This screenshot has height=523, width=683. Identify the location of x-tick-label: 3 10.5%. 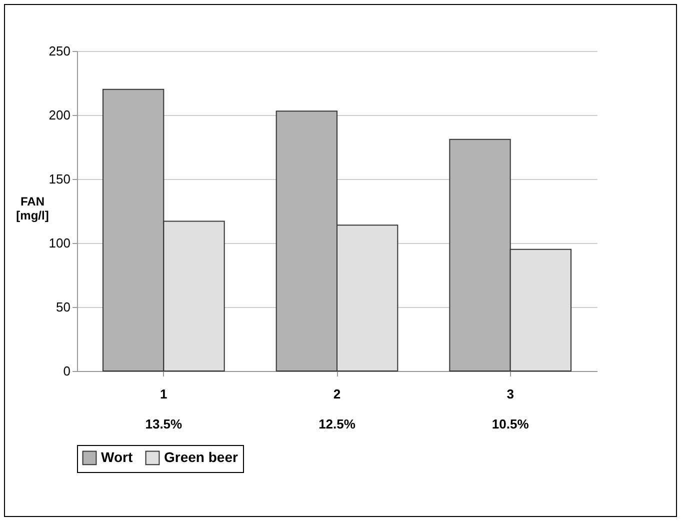
(511, 409).